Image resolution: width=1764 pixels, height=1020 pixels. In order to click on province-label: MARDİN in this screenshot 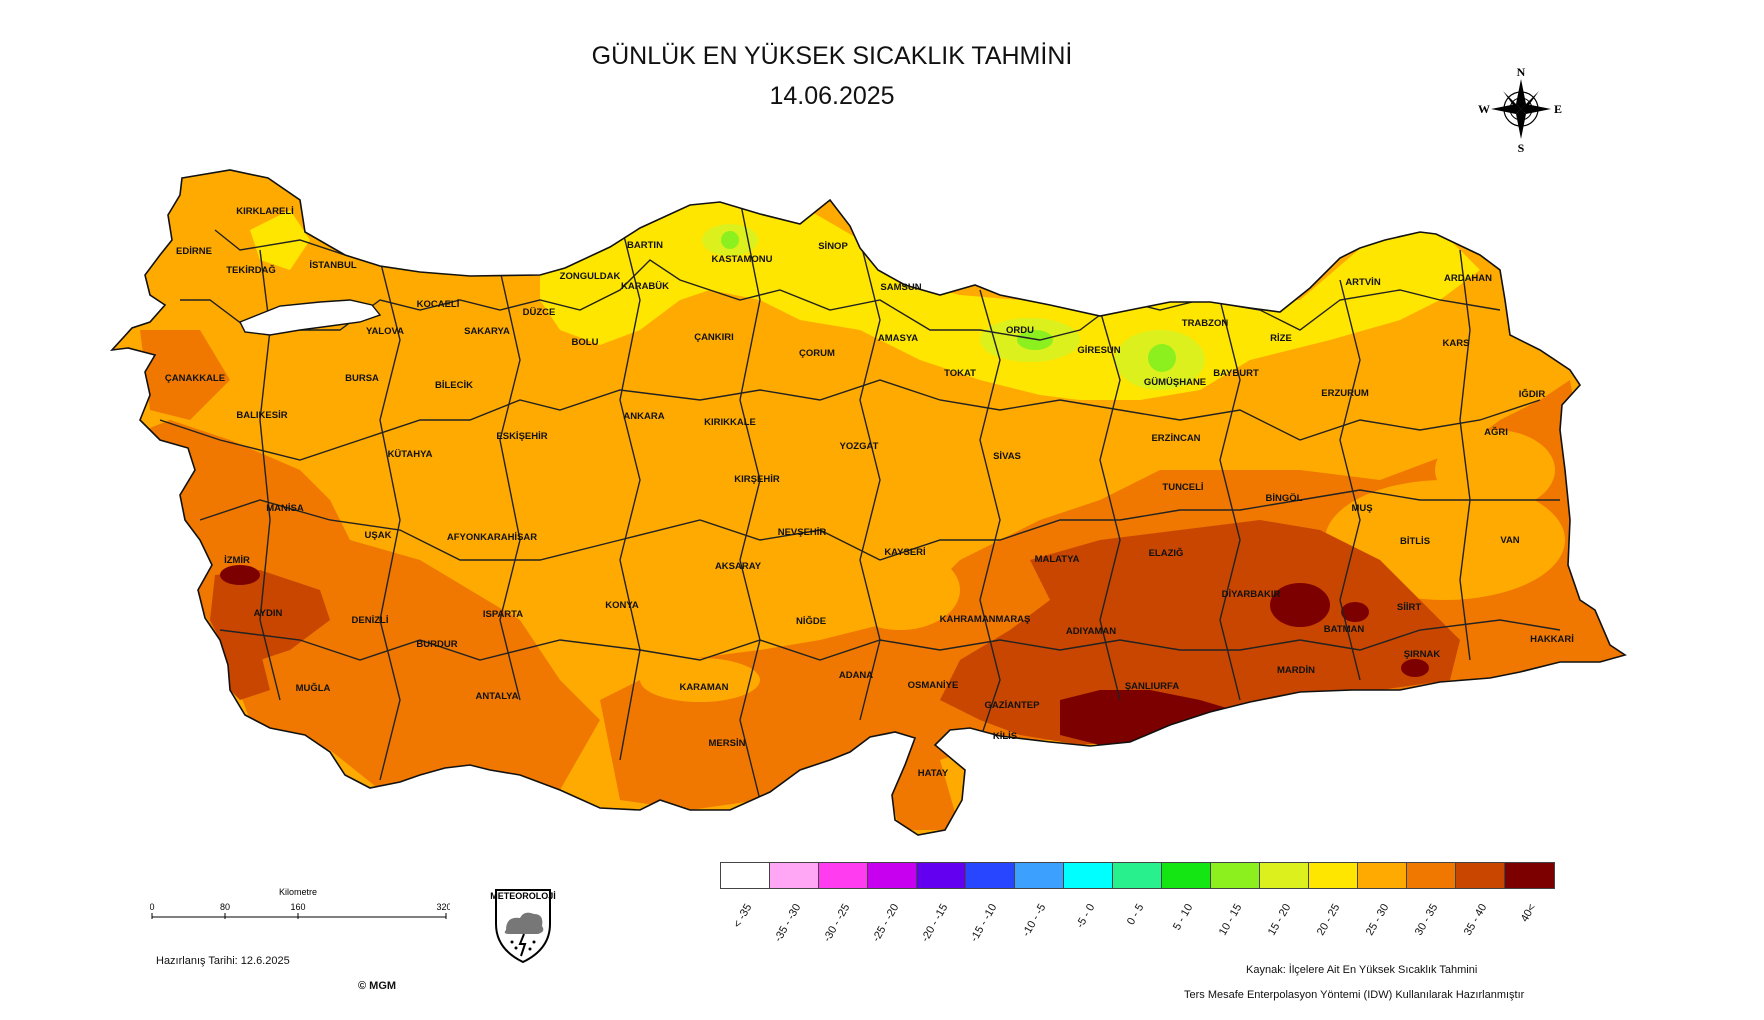, I will do `click(1296, 670)`.